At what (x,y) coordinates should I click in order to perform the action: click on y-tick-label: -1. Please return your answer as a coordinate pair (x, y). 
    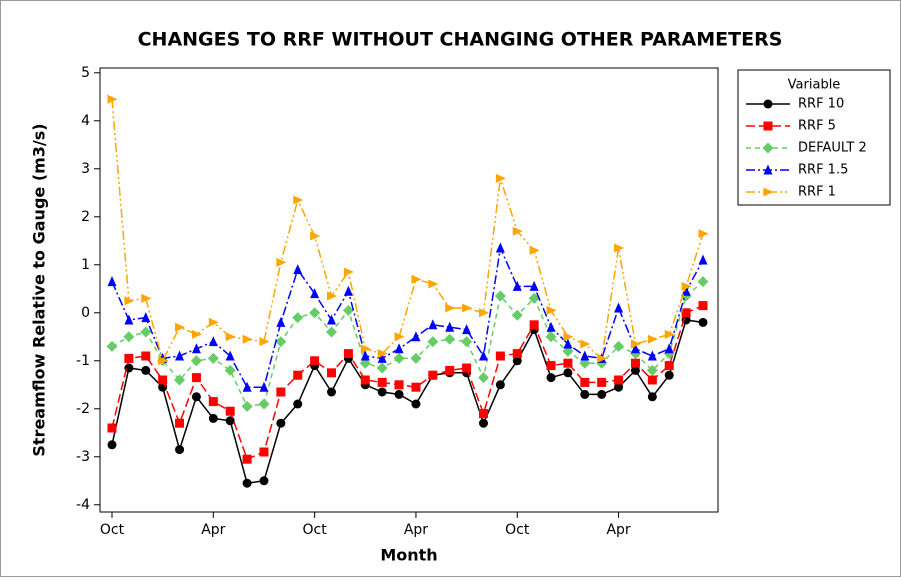
    Looking at the image, I should click on (83, 361).